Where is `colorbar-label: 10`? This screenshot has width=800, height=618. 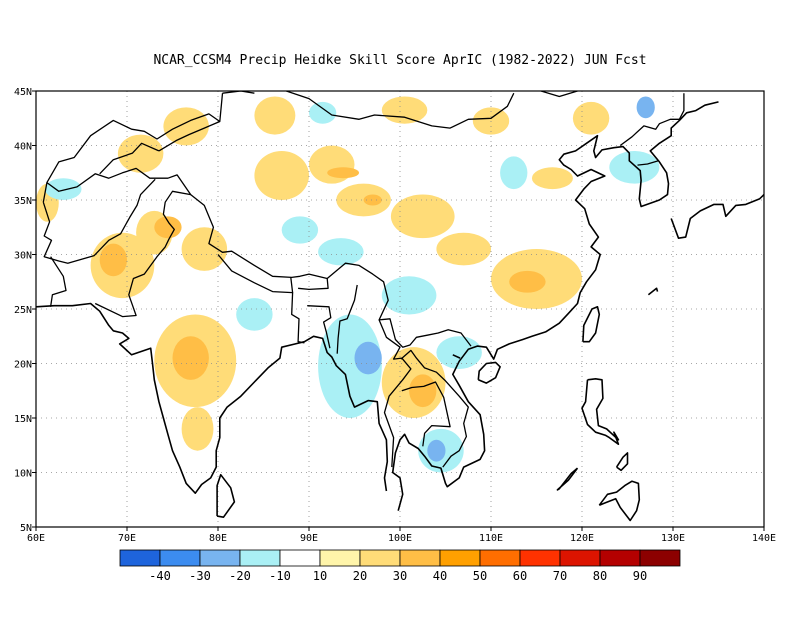 colorbar-label: 10 is located at coordinates (320, 576).